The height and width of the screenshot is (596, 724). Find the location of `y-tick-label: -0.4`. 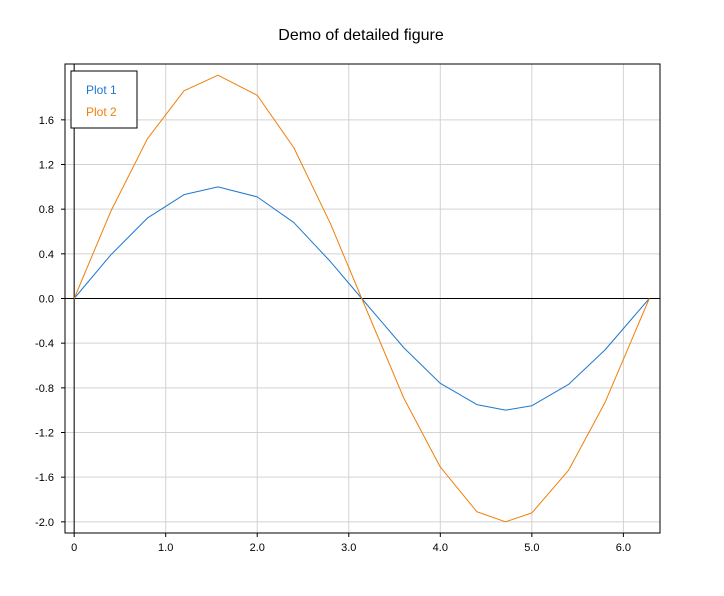

y-tick-label: -0.4 is located at coordinates (44, 344).